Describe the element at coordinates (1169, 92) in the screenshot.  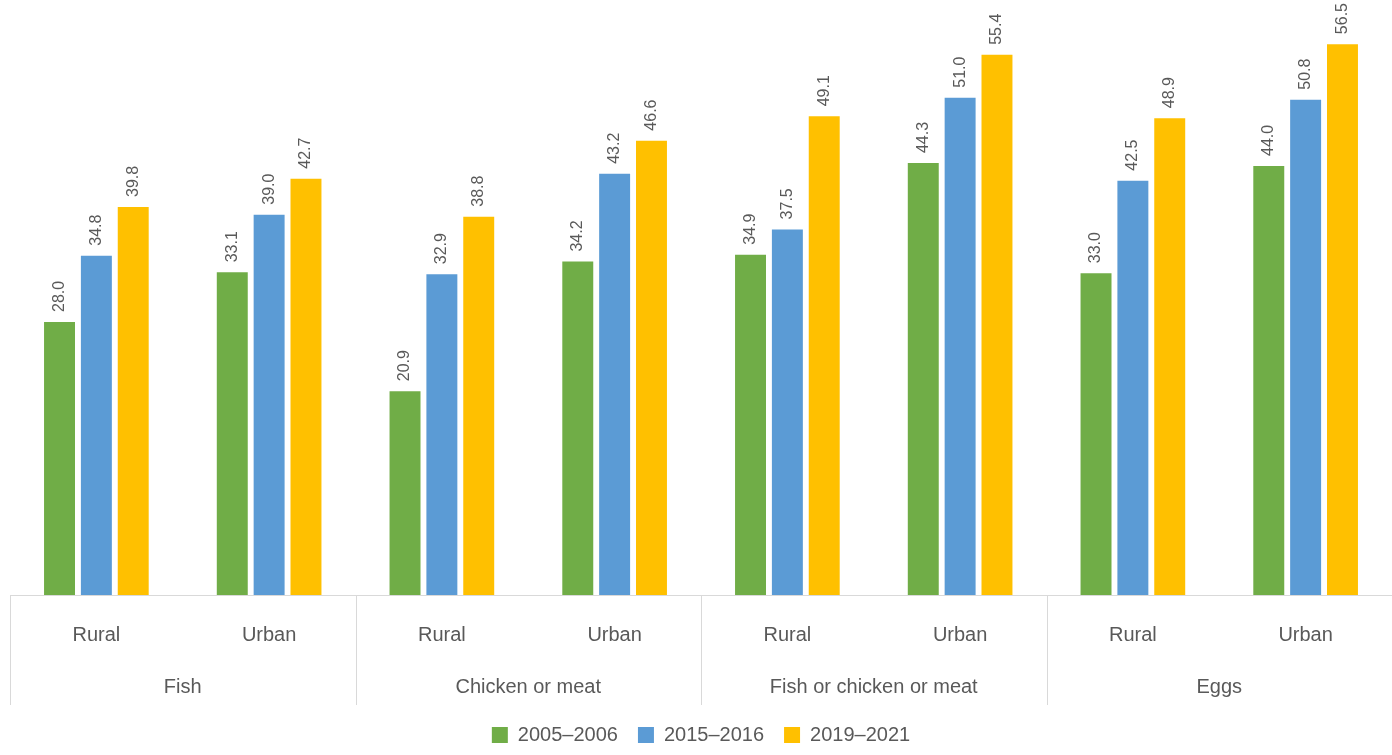
I see `data-label: 48.9` at that location.